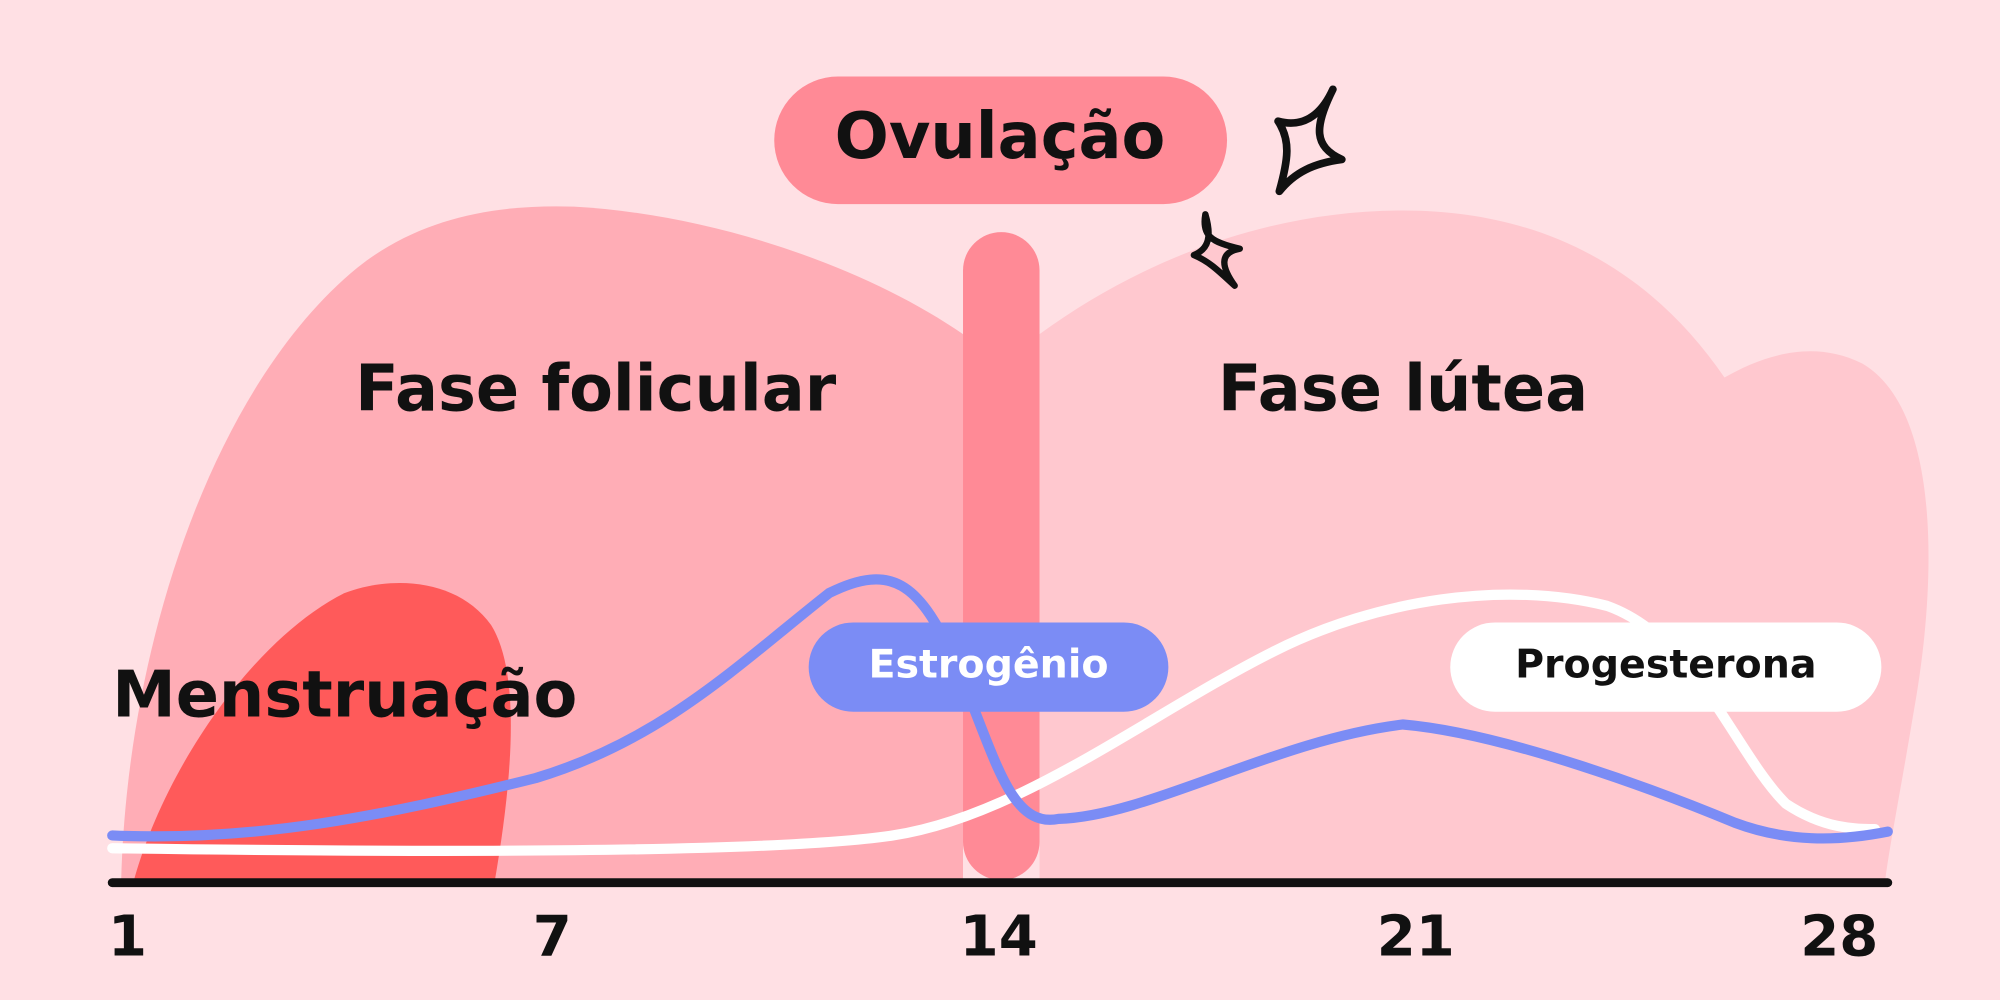  I want to click on hormone-label: Estrogênio, so click(988, 665).